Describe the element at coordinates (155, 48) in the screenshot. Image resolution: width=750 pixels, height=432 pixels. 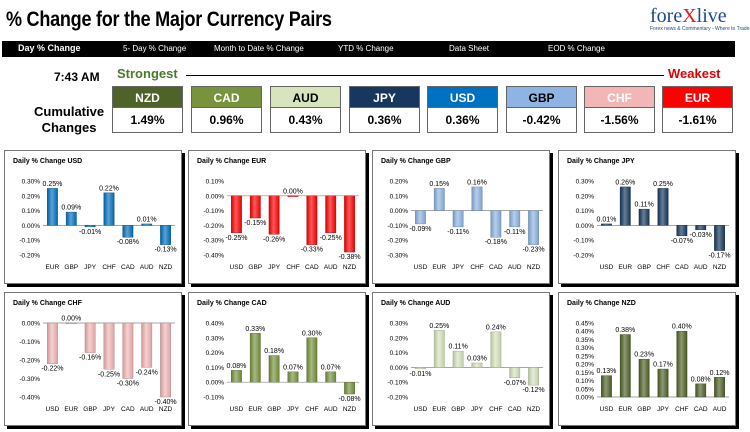
I see `nav-5day-change: 5- Day % Change` at that location.